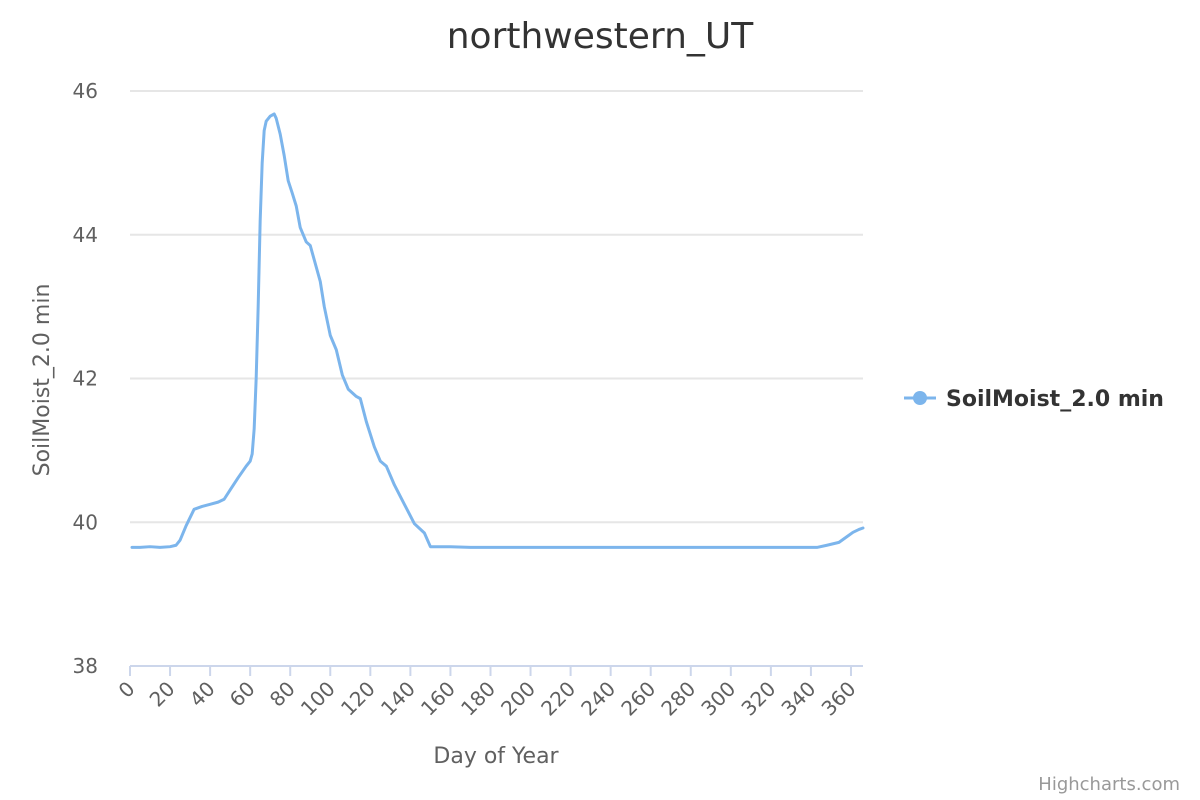 This screenshot has width=1200, height=800. I want to click on x-tick-label: 0, so click(127, 690).